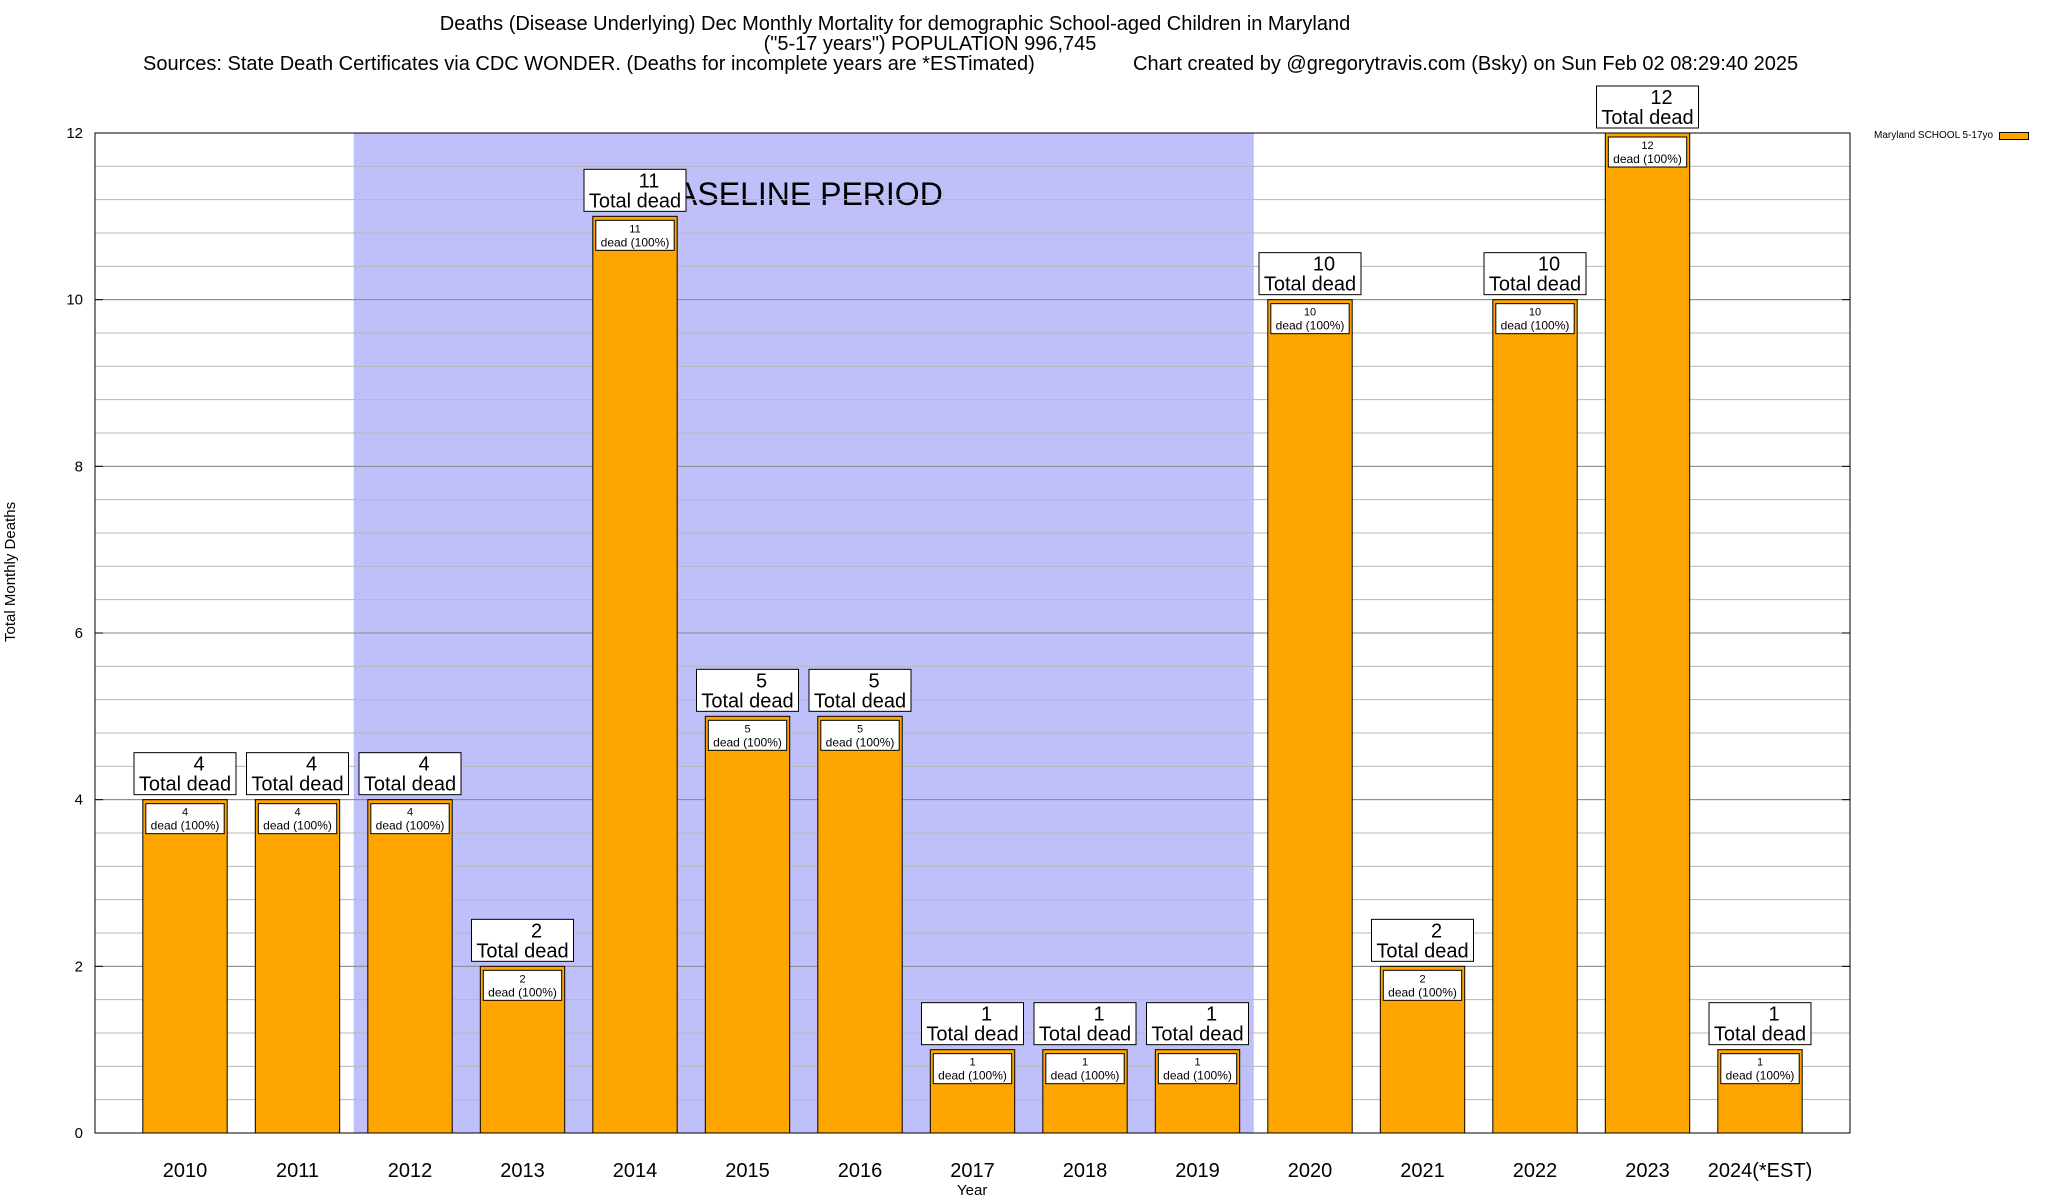 Image resolution: width=2048 pixels, height=1200 pixels. Describe the element at coordinates (2014, 135) in the screenshot. I see `legend-swatch` at that location.